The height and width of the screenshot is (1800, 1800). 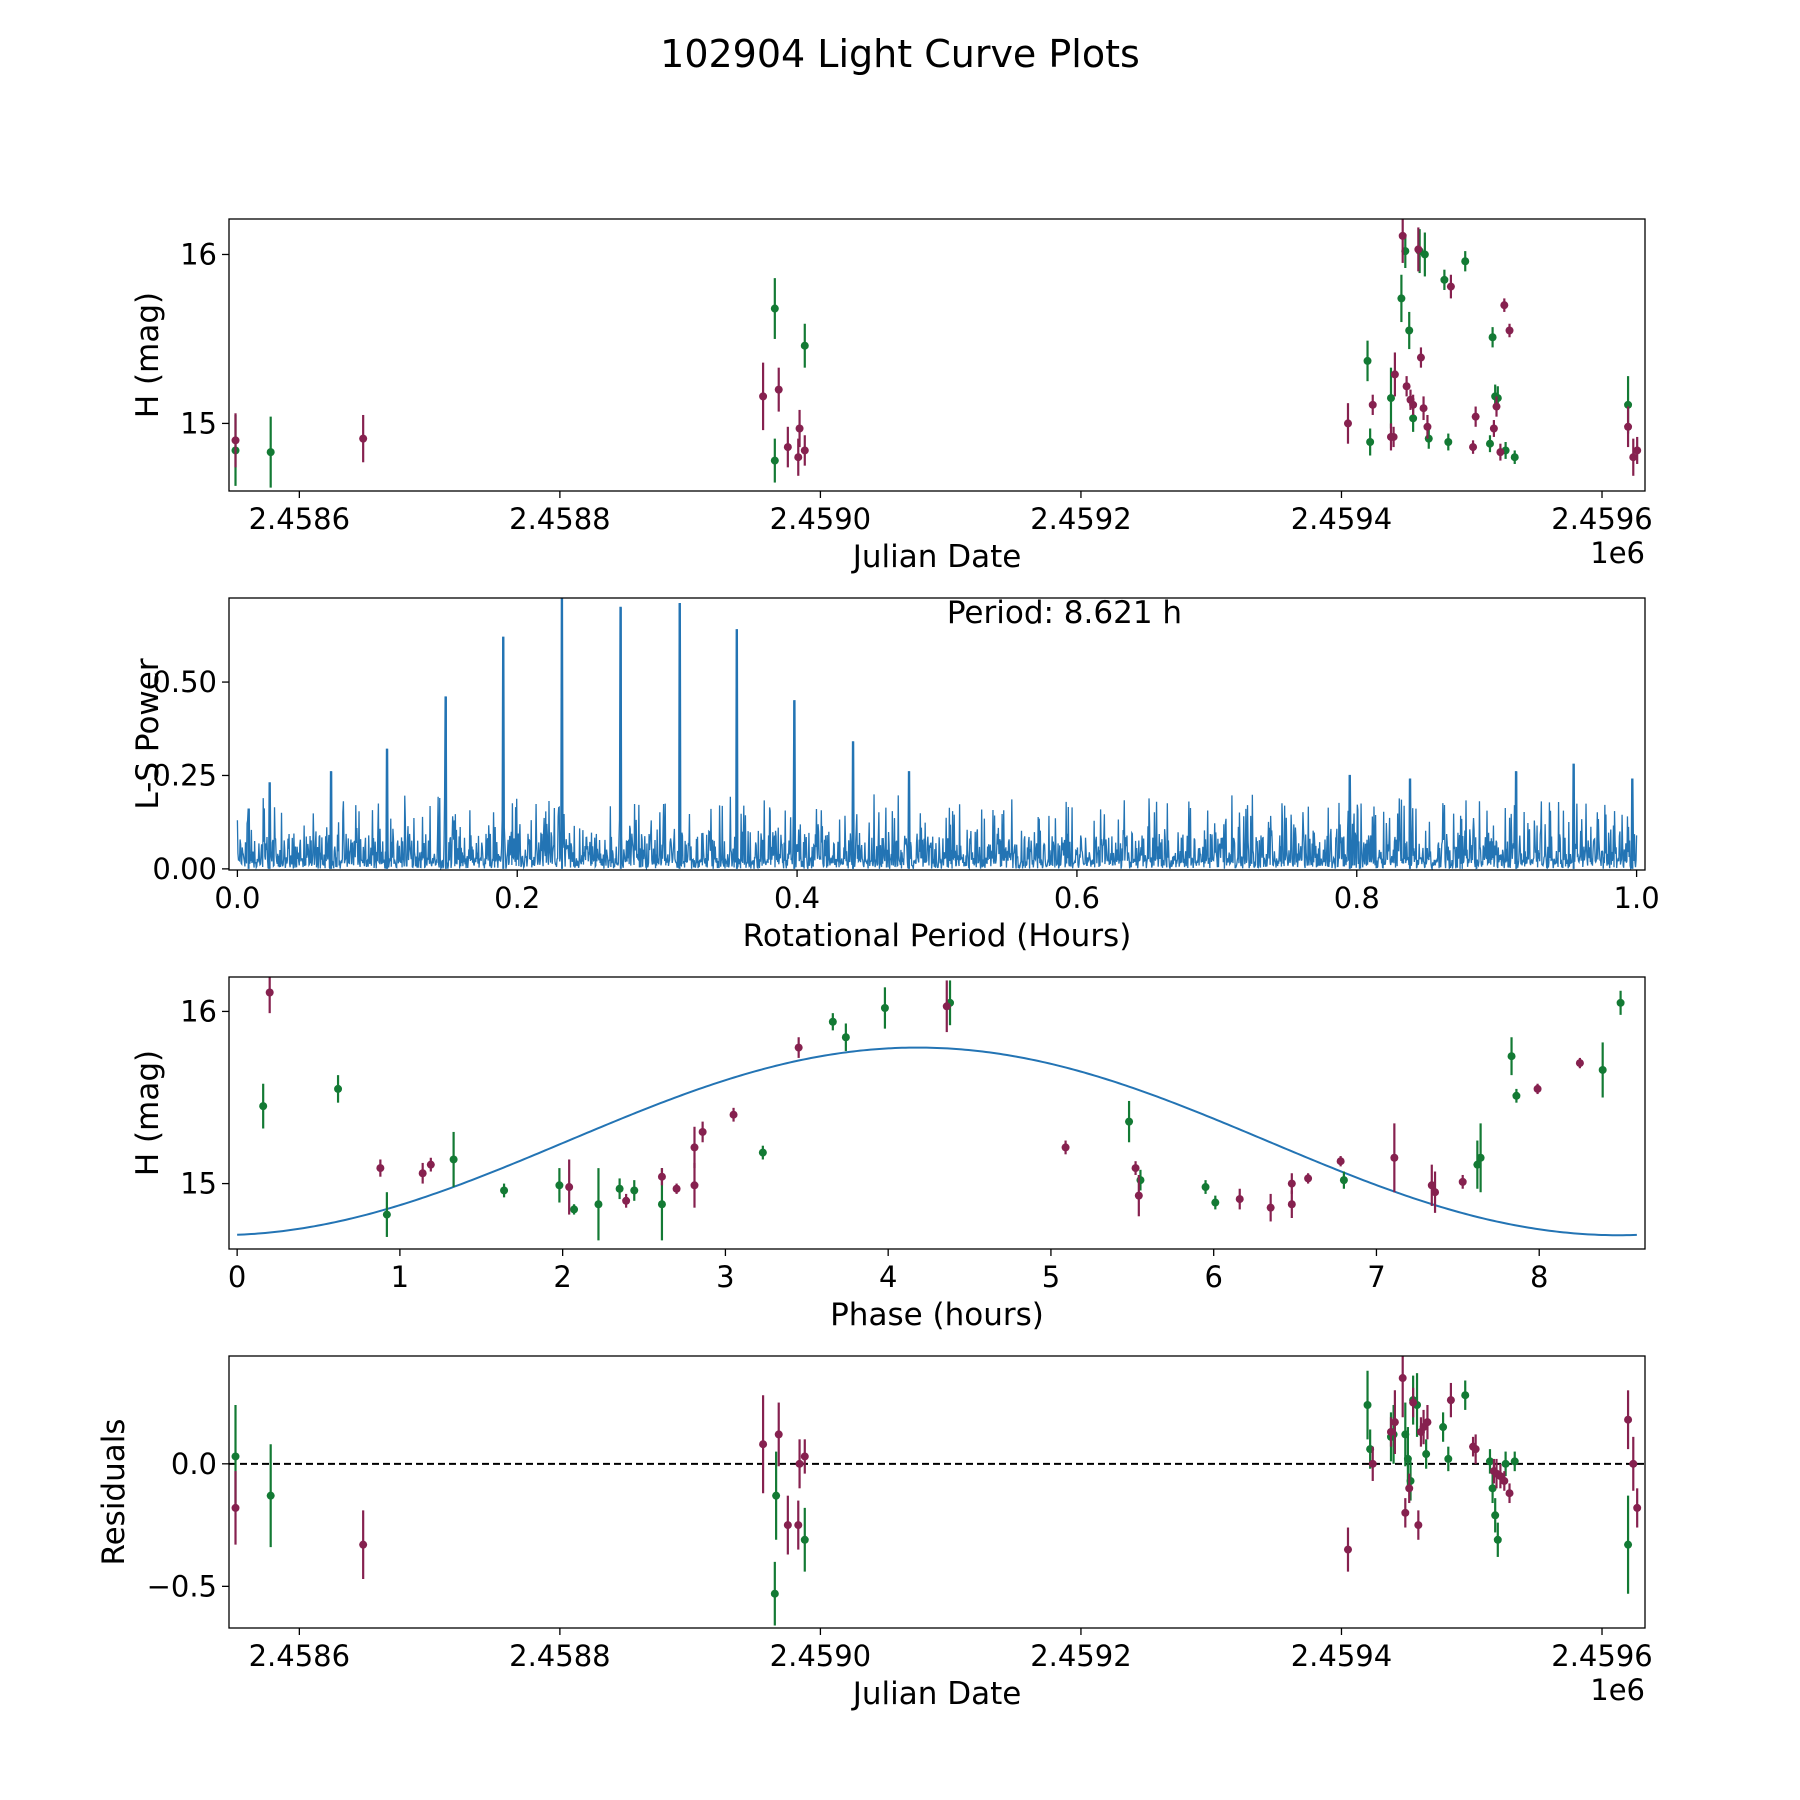 What do you see at coordinates (184, 869) in the screenshot?
I see `y-tick-label: 0.00` at bounding box center [184, 869].